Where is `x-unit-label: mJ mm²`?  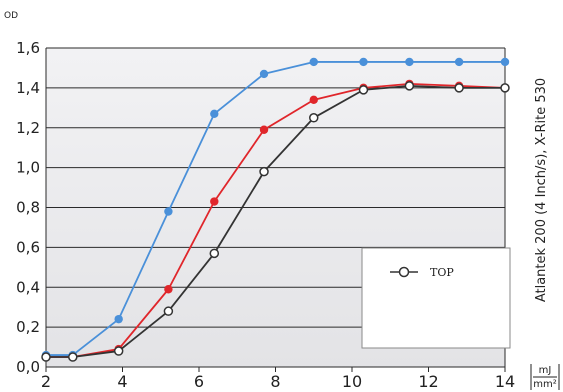 x-unit-label: mJ mm² is located at coordinates (545, 377).